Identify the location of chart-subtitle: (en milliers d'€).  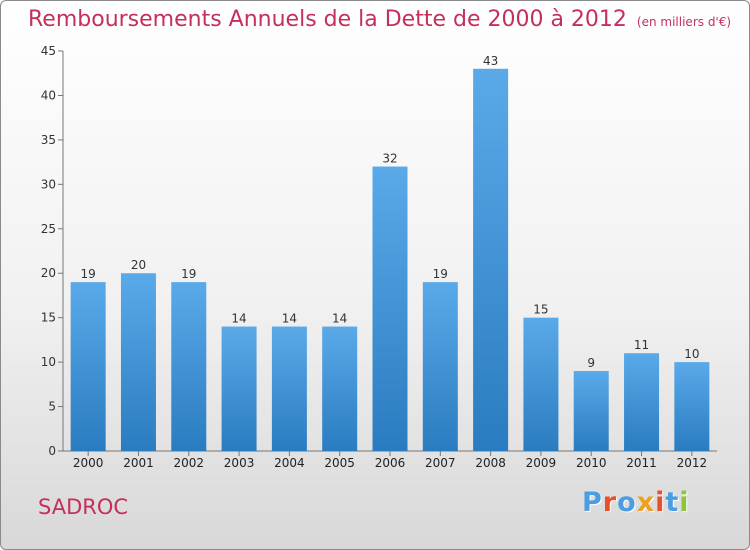
(684, 22).